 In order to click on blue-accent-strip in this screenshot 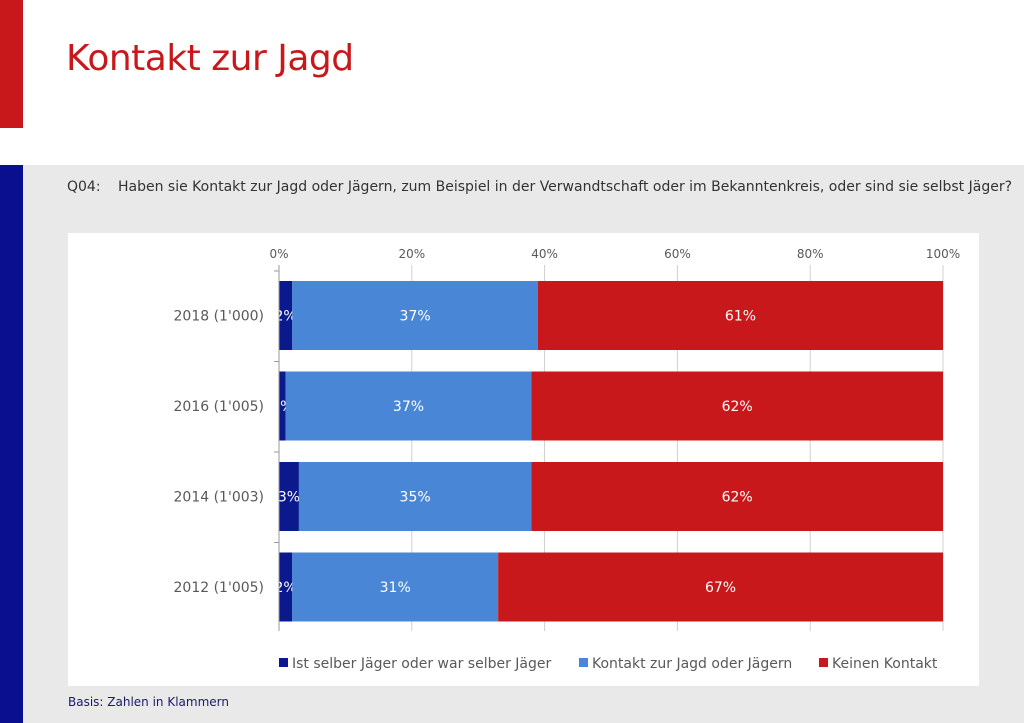, I will do `click(11, 444)`.